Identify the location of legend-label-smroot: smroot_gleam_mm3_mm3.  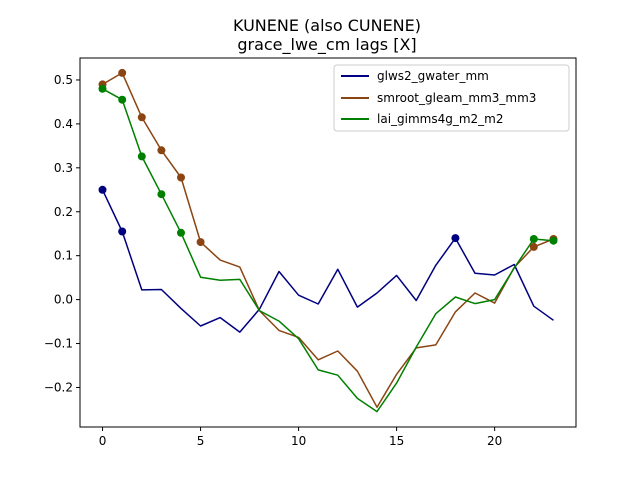
(456, 98).